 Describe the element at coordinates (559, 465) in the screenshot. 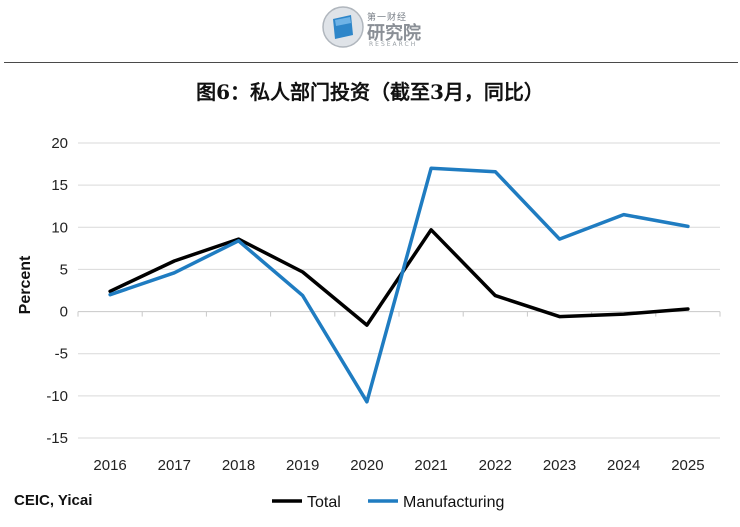

I see `x-tick-label: 2023` at that location.